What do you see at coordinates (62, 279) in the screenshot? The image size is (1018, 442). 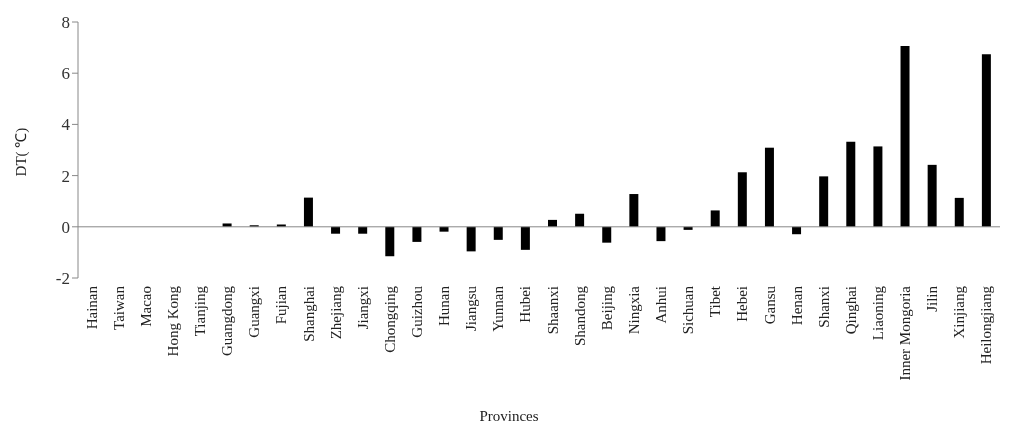 I see `y-tick-label: -2` at bounding box center [62, 279].